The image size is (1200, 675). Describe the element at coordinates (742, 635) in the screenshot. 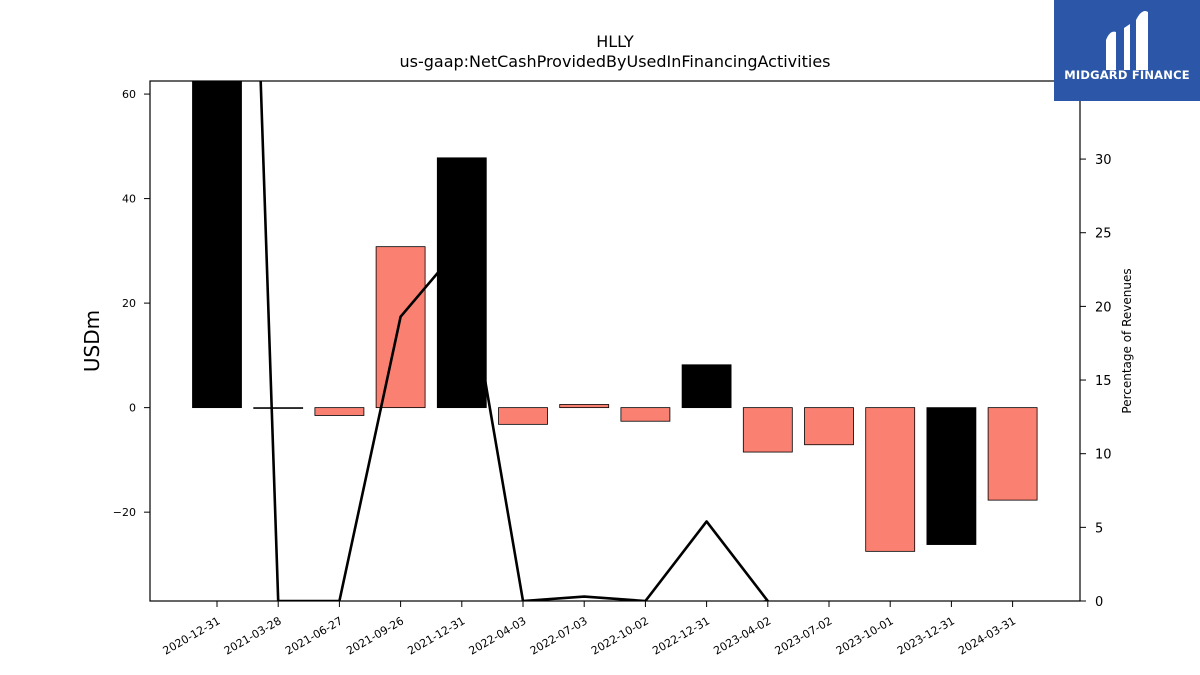

I see `x-tick-label-2023-04-02: 2023-04-02` at that location.